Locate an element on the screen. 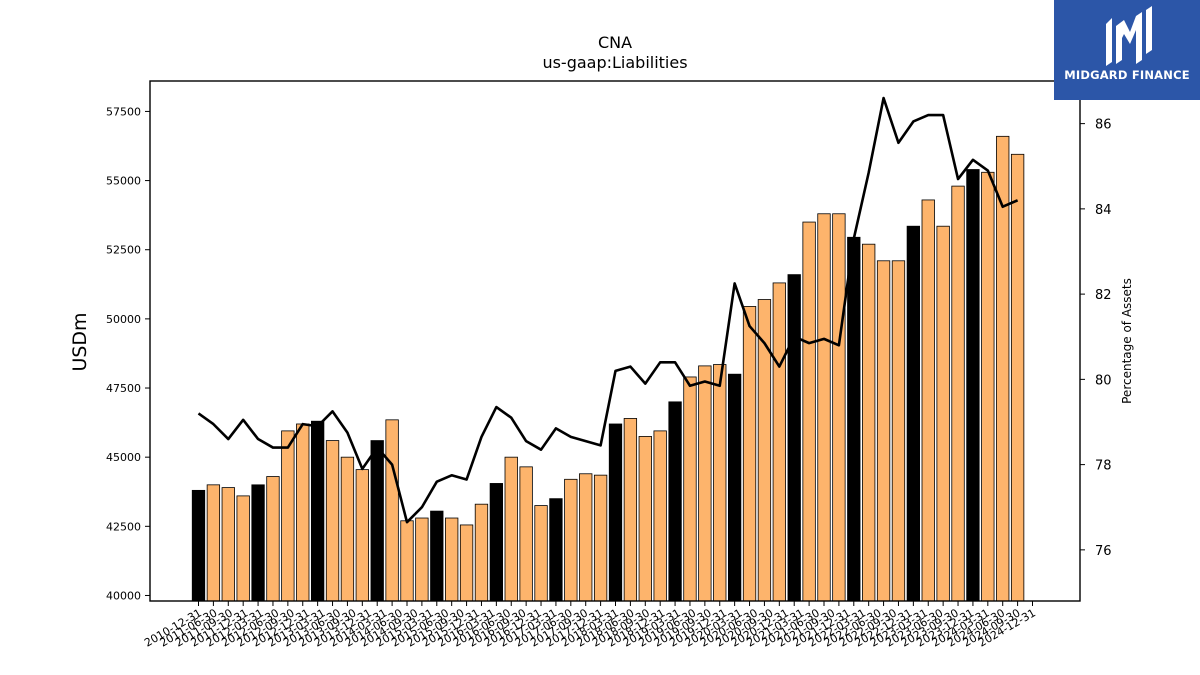  chart-subtitle: us-gaap:Liabilities is located at coordinates (614, 62).